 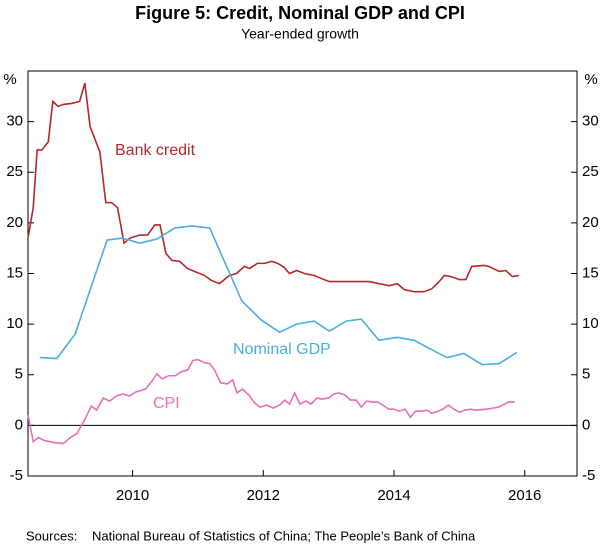 I want to click on y2-tick-label: 5, so click(x=586, y=374).